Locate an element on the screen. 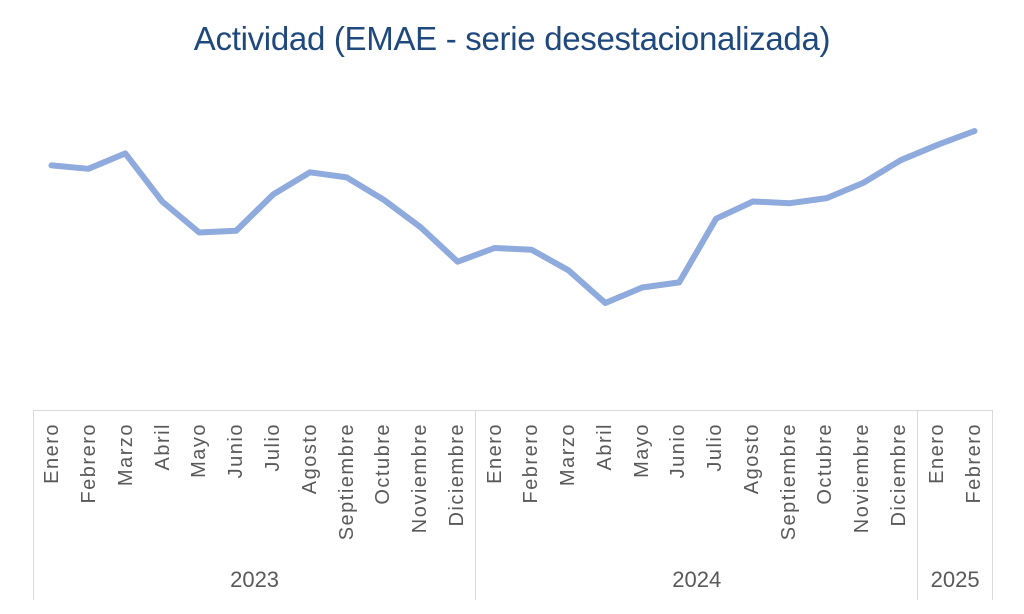  year-row: 2025 is located at coordinates (955, 579).